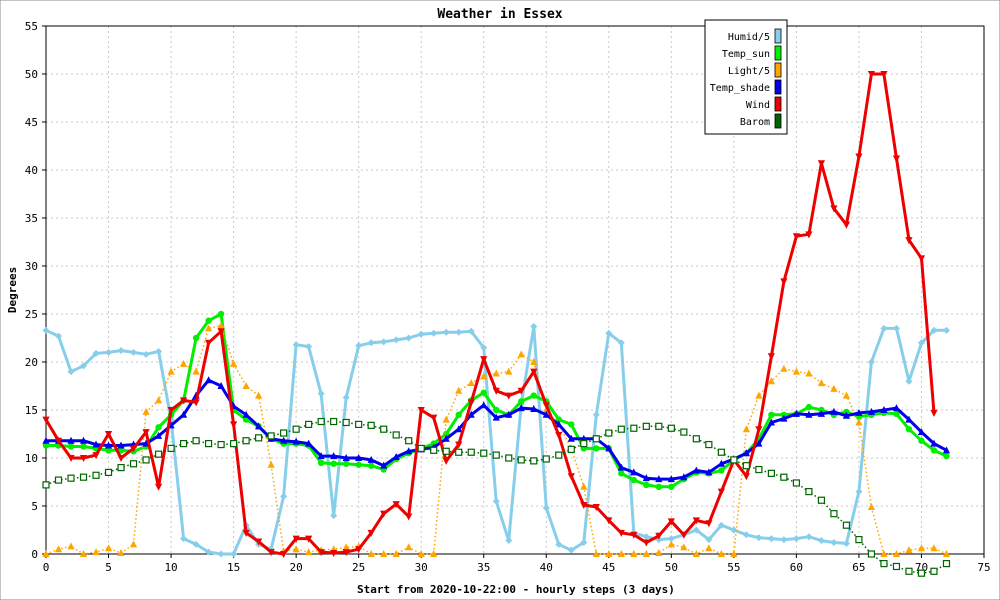  What do you see at coordinates (31, 218) in the screenshot?
I see `y-tick-label: 35` at bounding box center [31, 218].